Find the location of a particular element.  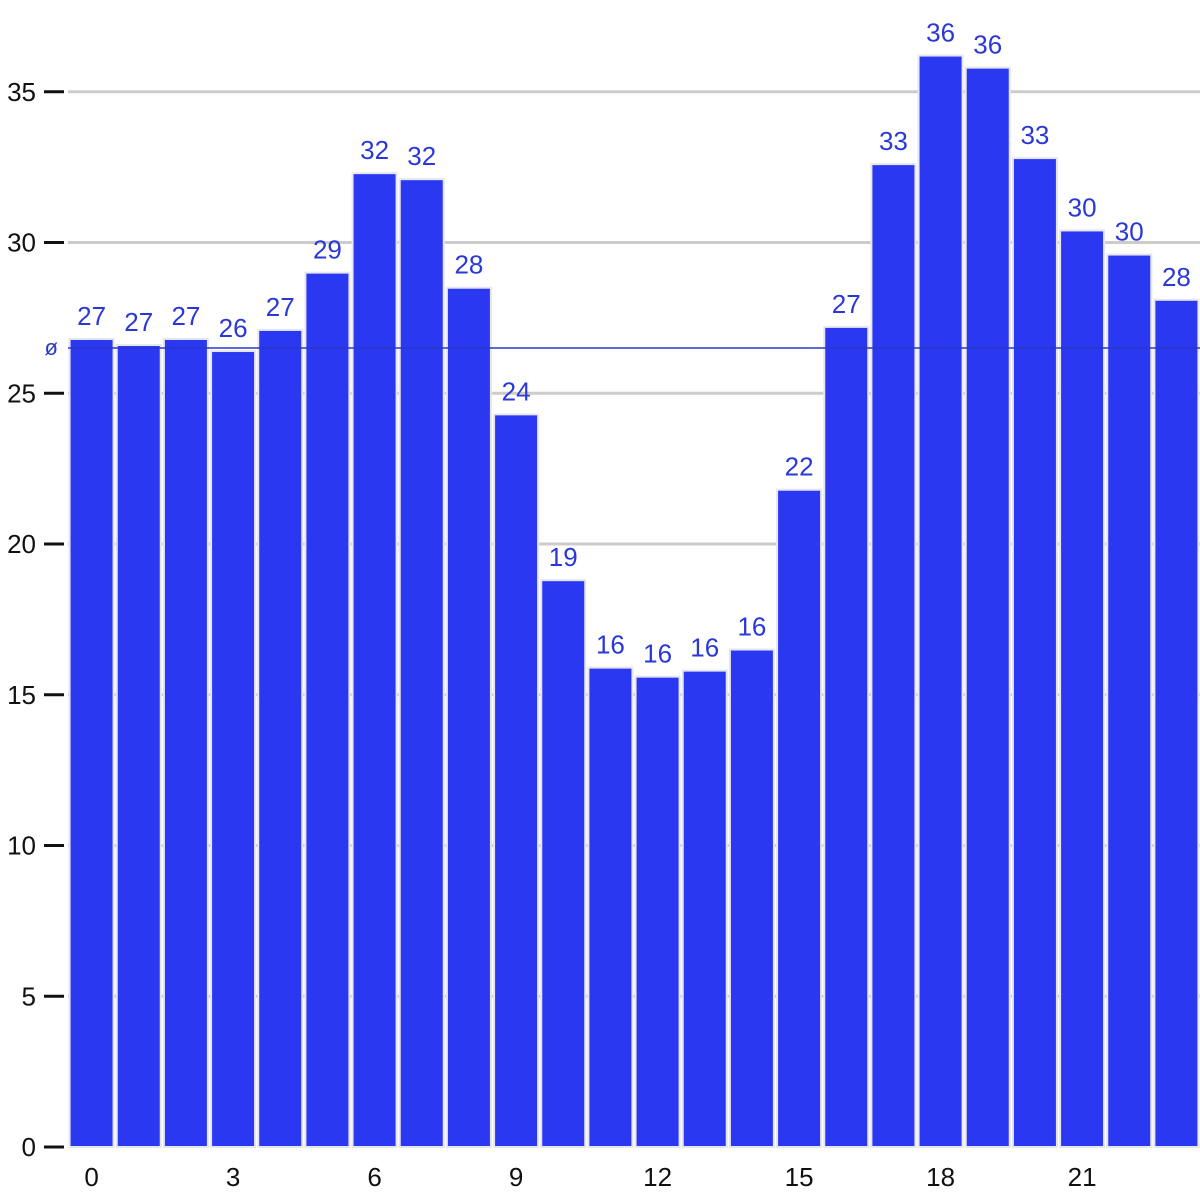

x-axis: 0 3 6 9 12 15 18 21 is located at coordinates (590, 1177).